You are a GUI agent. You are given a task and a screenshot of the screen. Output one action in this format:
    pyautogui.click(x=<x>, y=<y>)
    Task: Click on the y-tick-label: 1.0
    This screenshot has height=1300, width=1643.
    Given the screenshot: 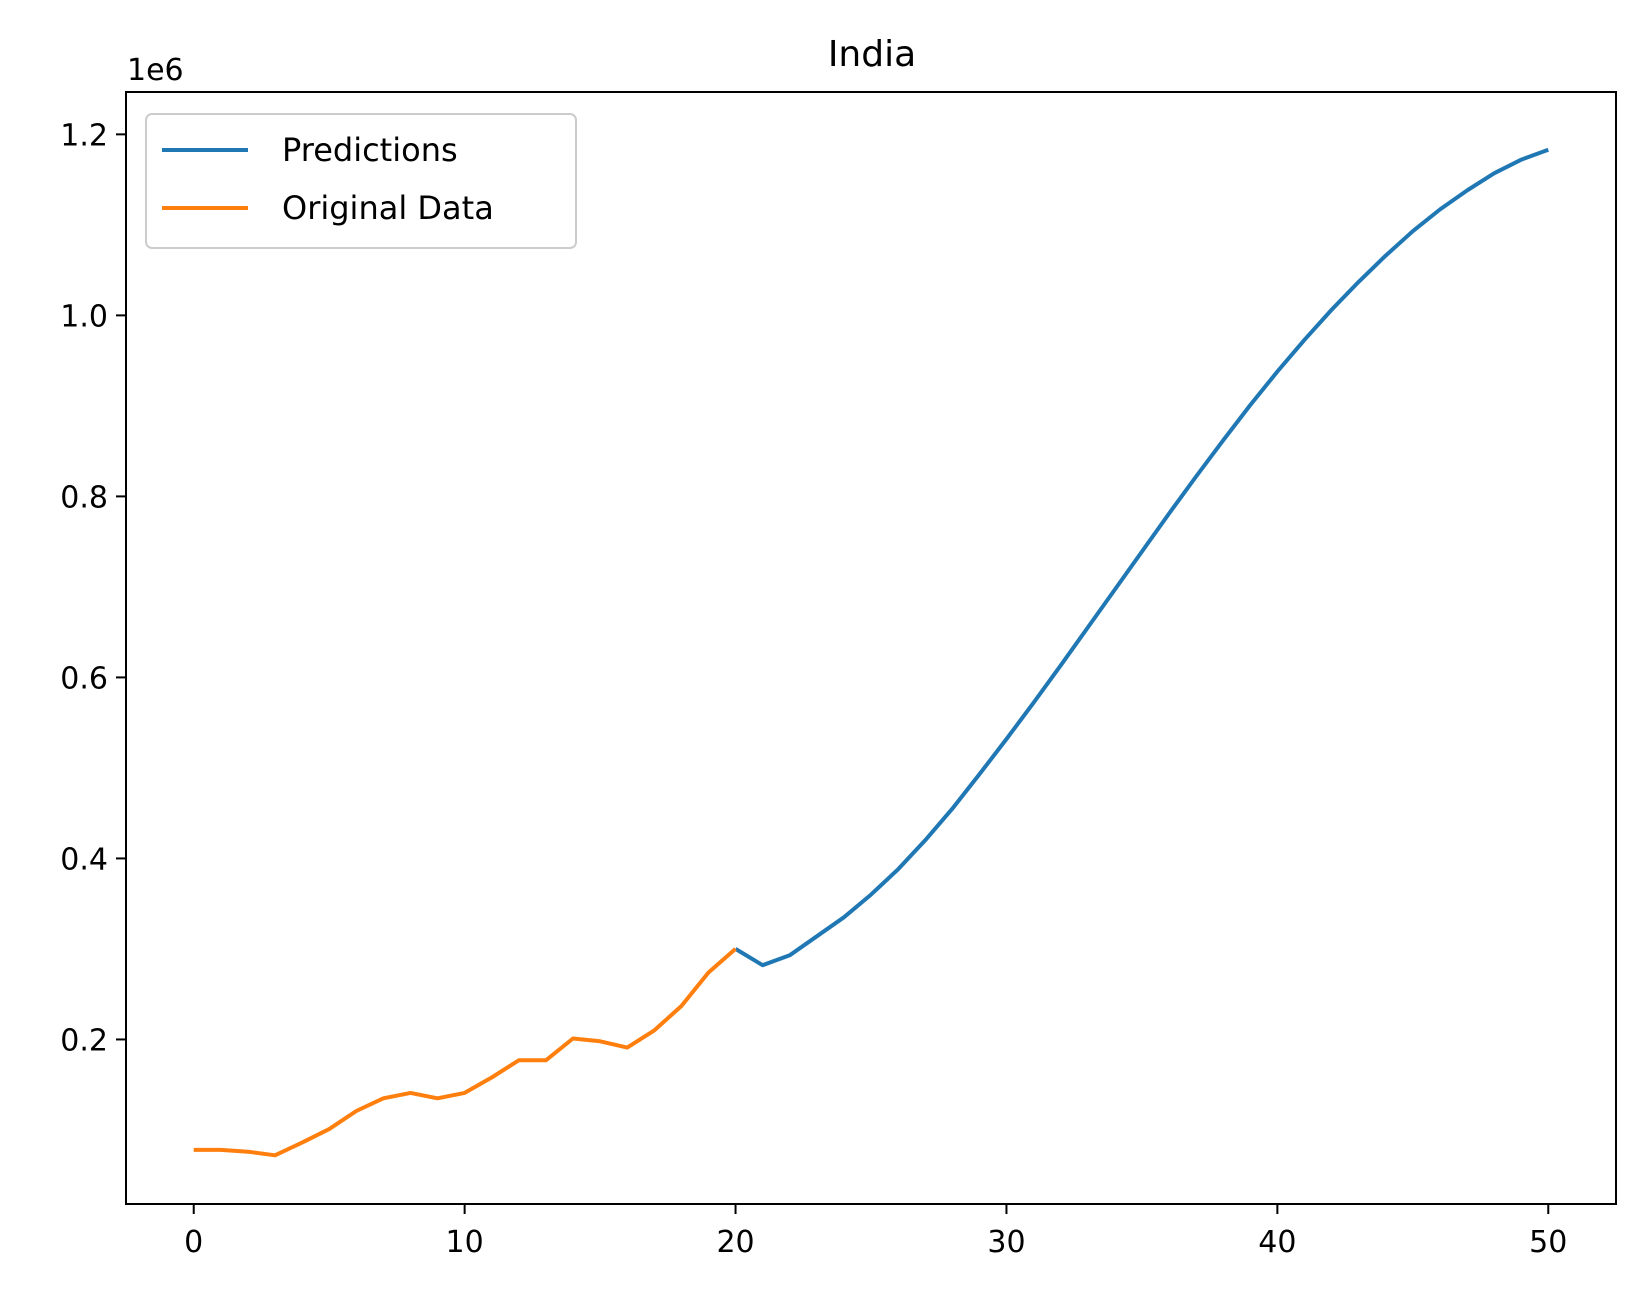 What is the action you would take?
    pyautogui.click(x=84, y=316)
    